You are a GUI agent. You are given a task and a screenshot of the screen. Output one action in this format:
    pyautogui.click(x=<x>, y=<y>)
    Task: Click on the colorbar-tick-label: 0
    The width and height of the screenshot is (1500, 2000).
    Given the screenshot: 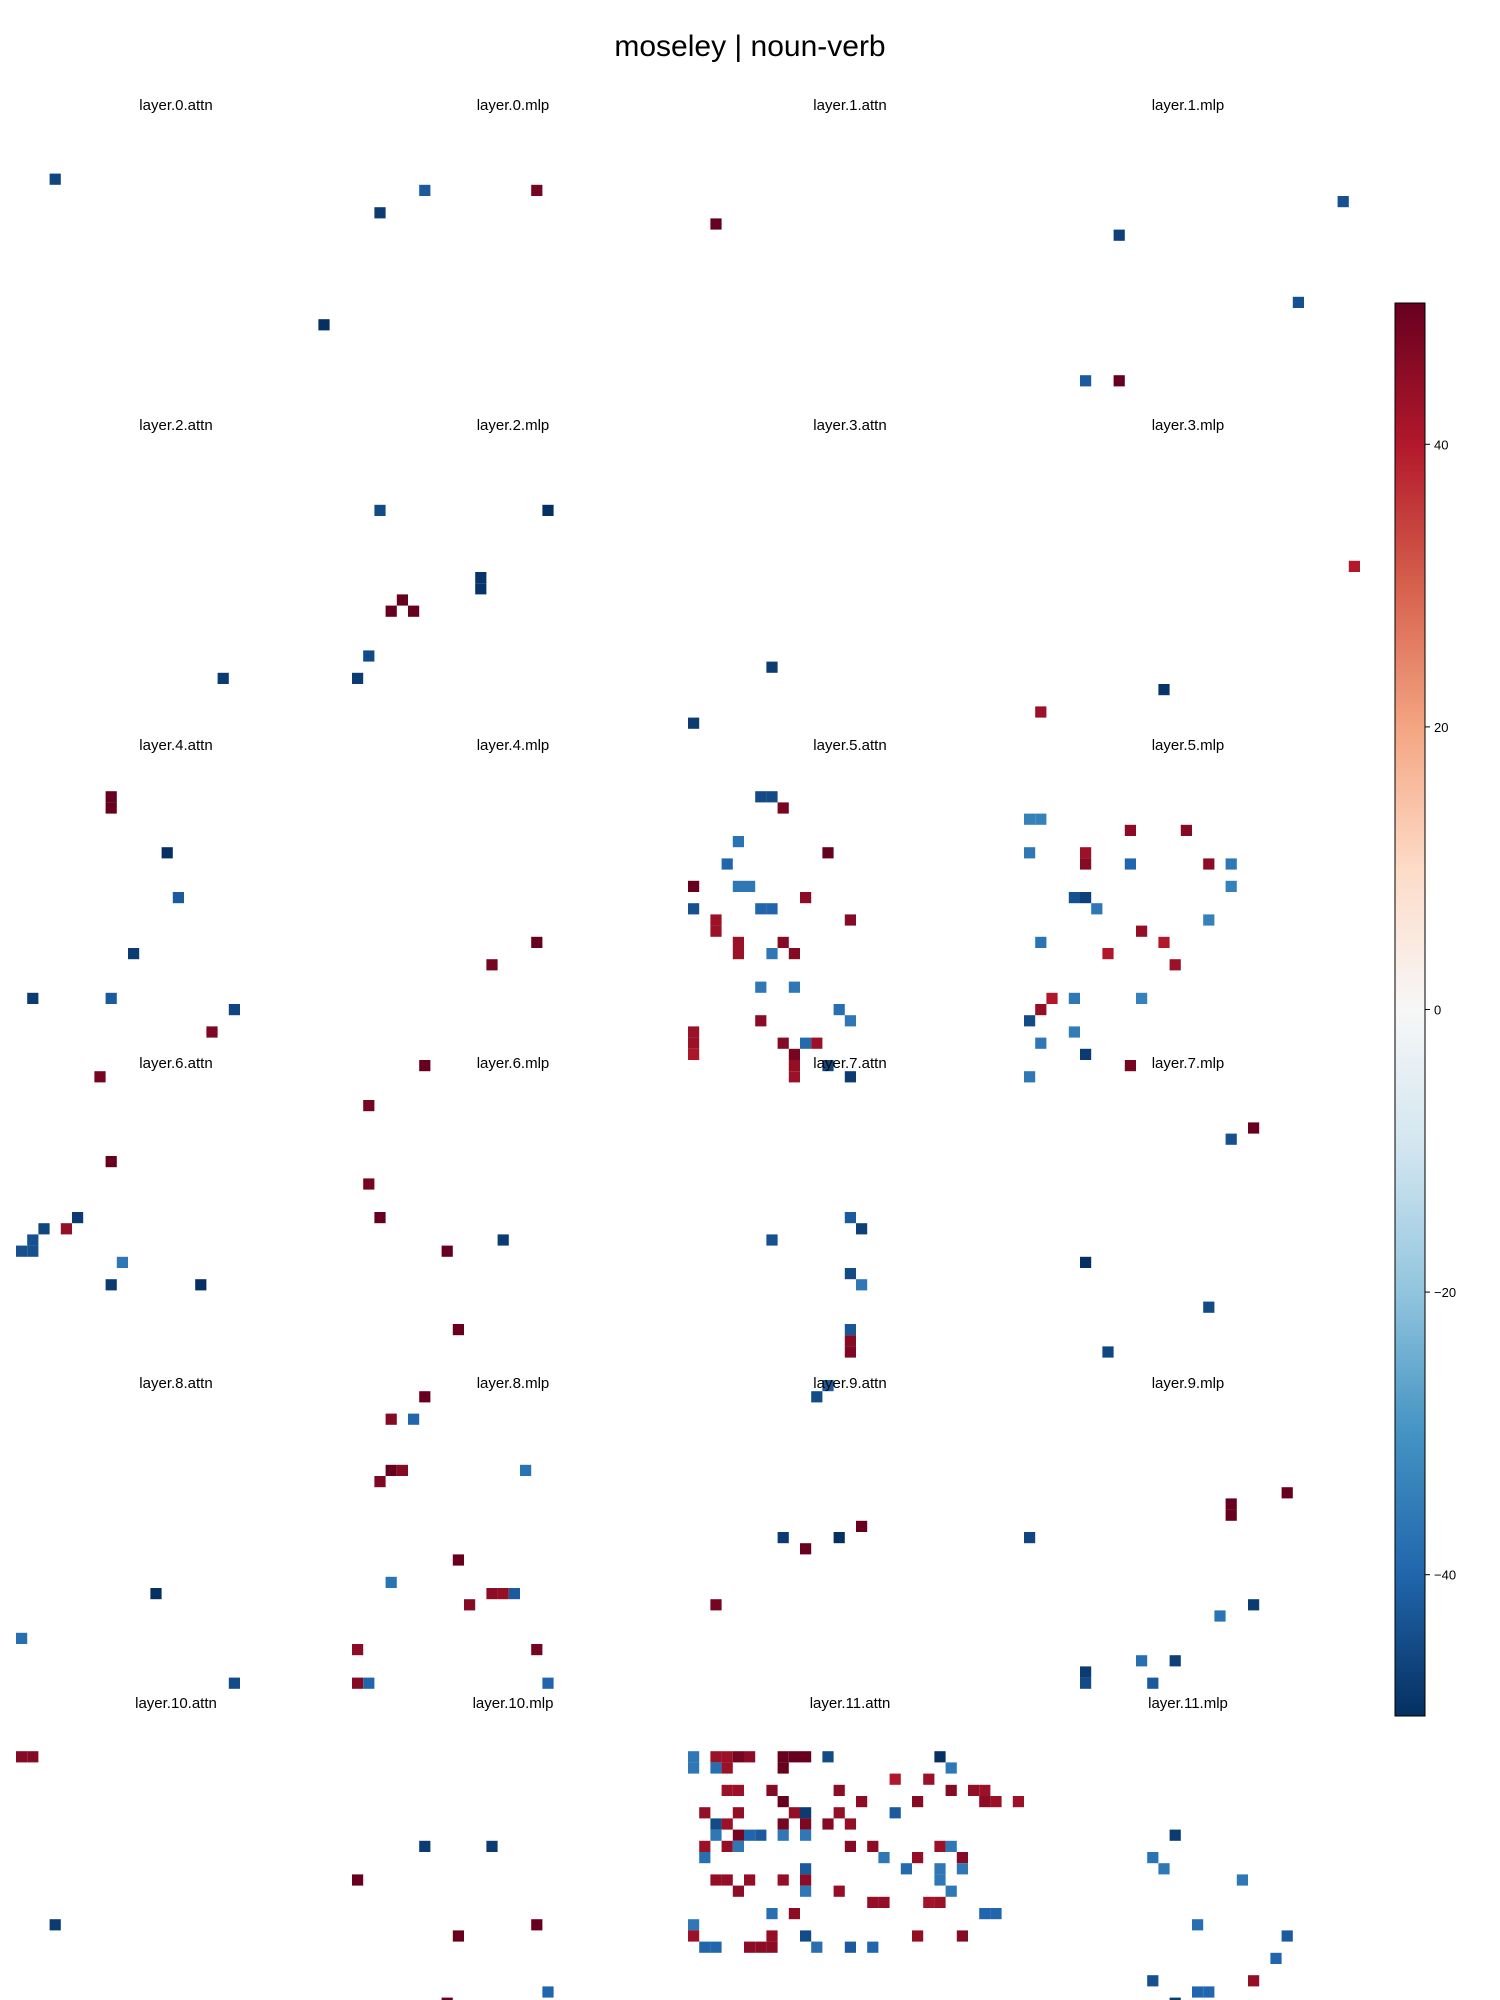 What is the action you would take?
    pyautogui.click(x=1437, y=1010)
    